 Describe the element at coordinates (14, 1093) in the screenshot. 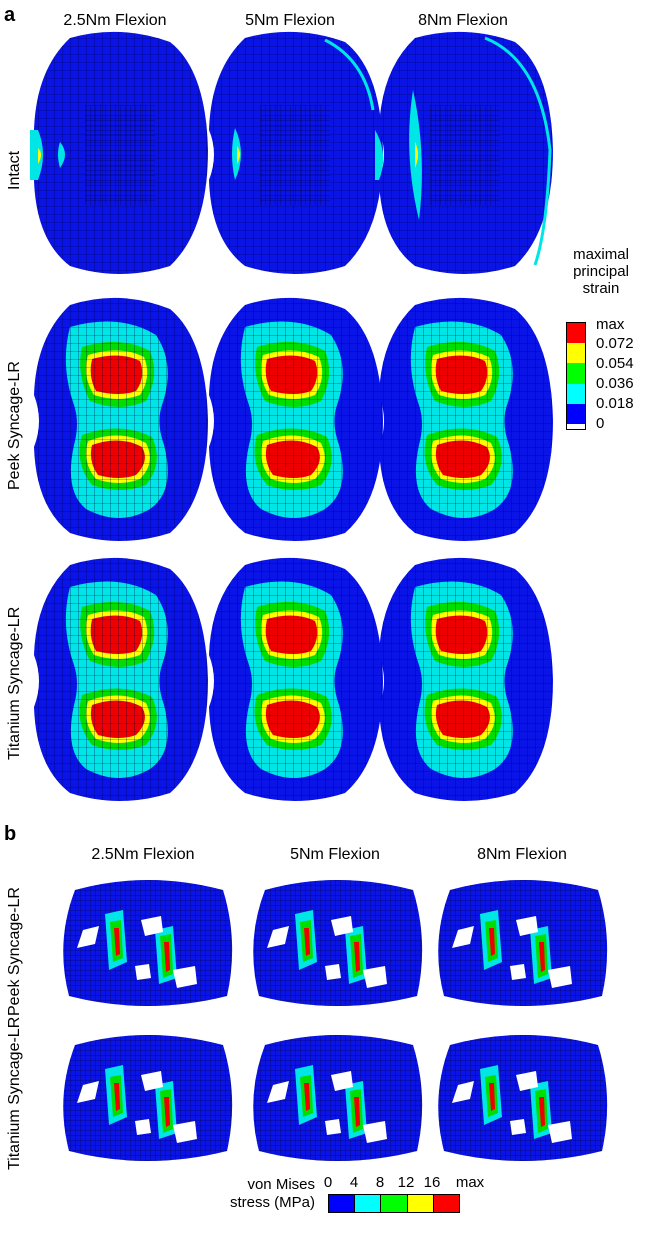

I see `panel-b-row-label-titanium: Titanium Syncage-LR` at that location.